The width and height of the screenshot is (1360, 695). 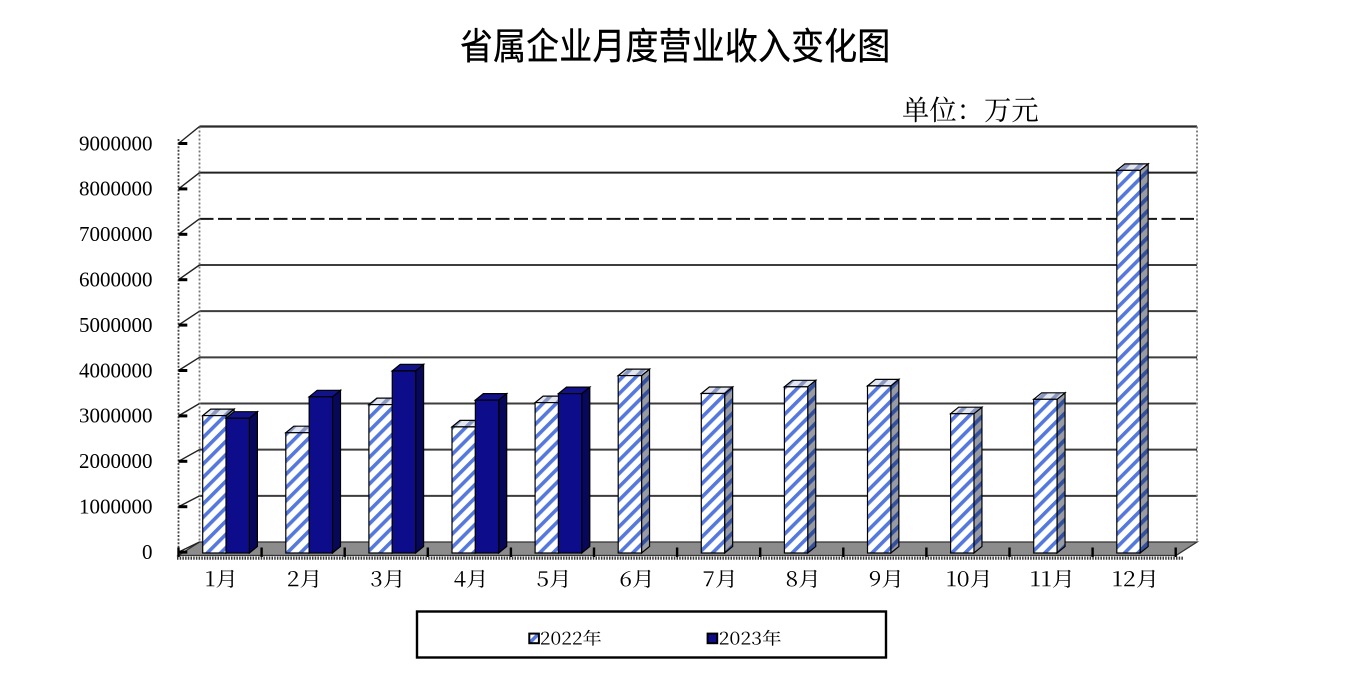 What do you see at coordinates (116, 461) in the screenshot?
I see `svg-text: 2000000` at bounding box center [116, 461].